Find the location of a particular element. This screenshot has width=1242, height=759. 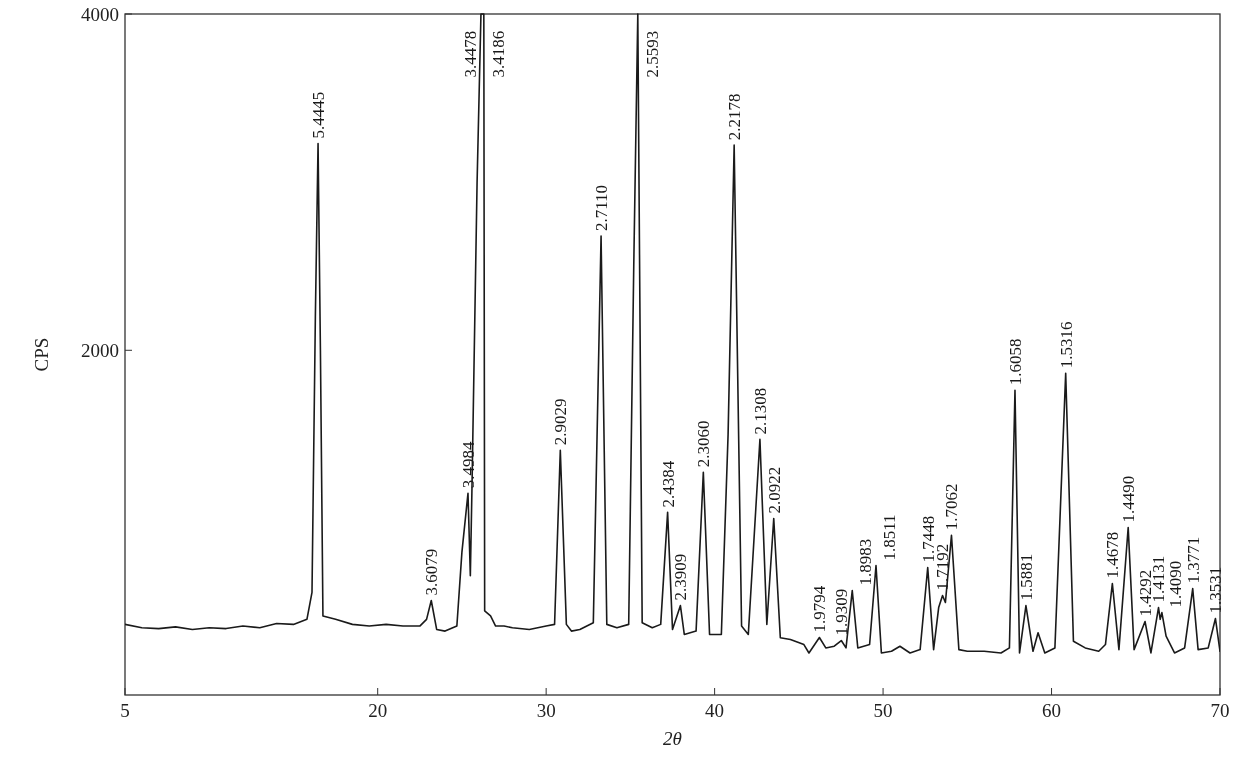

x-axis-title: 2θ is located at coordinates (672, 738).